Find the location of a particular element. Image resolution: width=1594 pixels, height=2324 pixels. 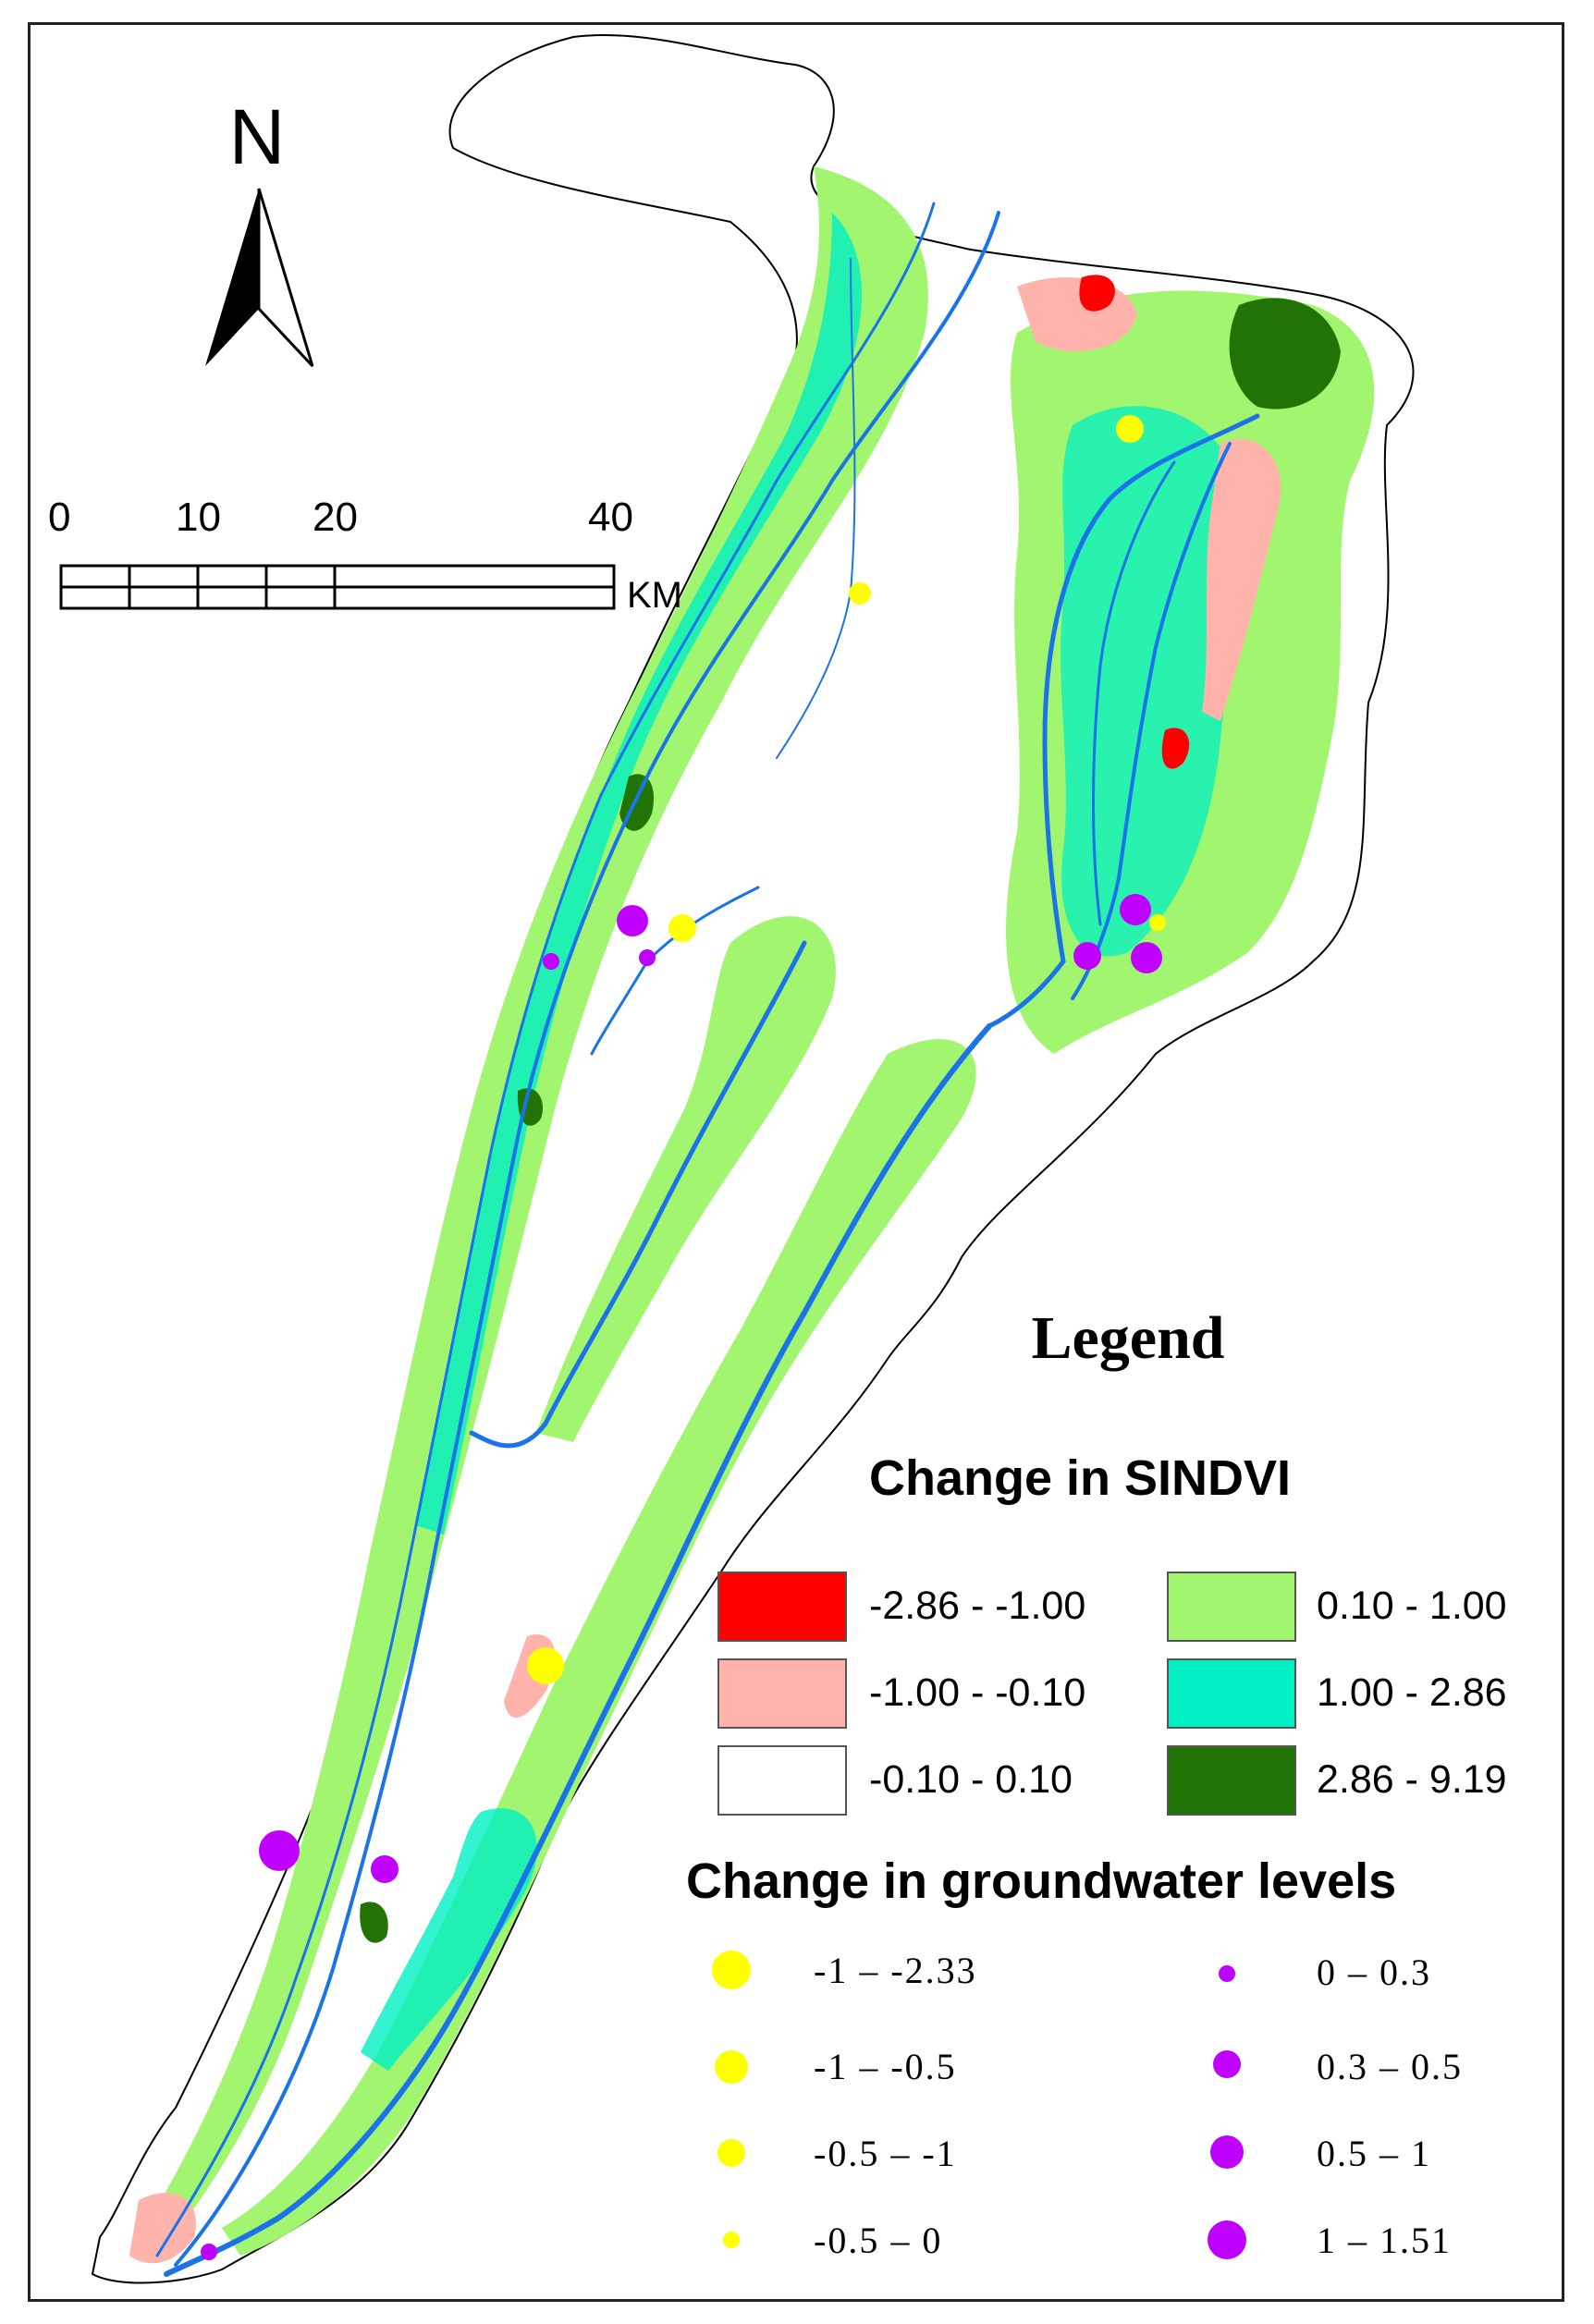

river-east-channel is located at coordinates (1123, 721).